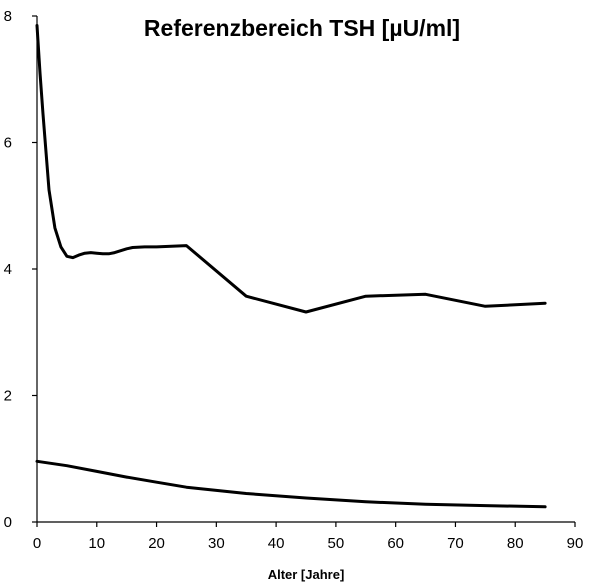 The image size is (590, 583). What do you see at coordinates (308, 536) in the screenshot?
I see `x-axis: 0 10 20 30 40 50 60 70 80 90` at bounding box center [308, 536].